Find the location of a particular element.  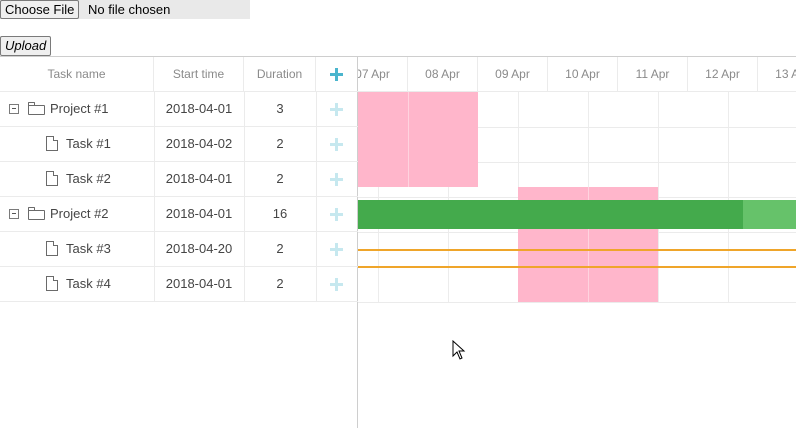

project-bar is located at coordinates (577, 214).